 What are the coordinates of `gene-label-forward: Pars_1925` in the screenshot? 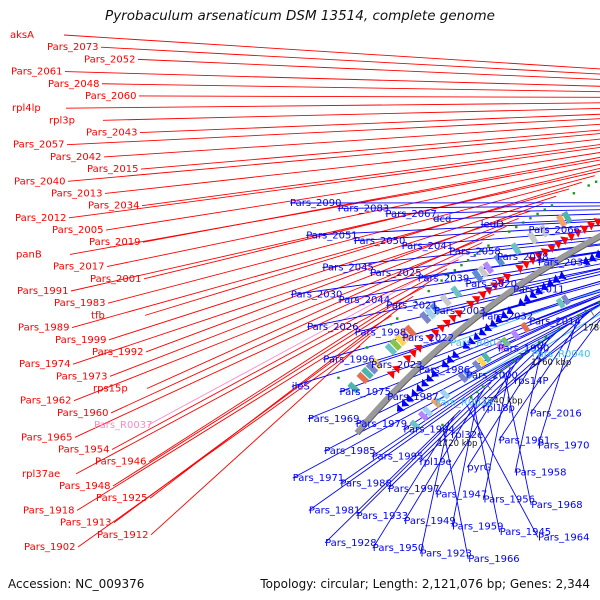 It's located at (121, 498).